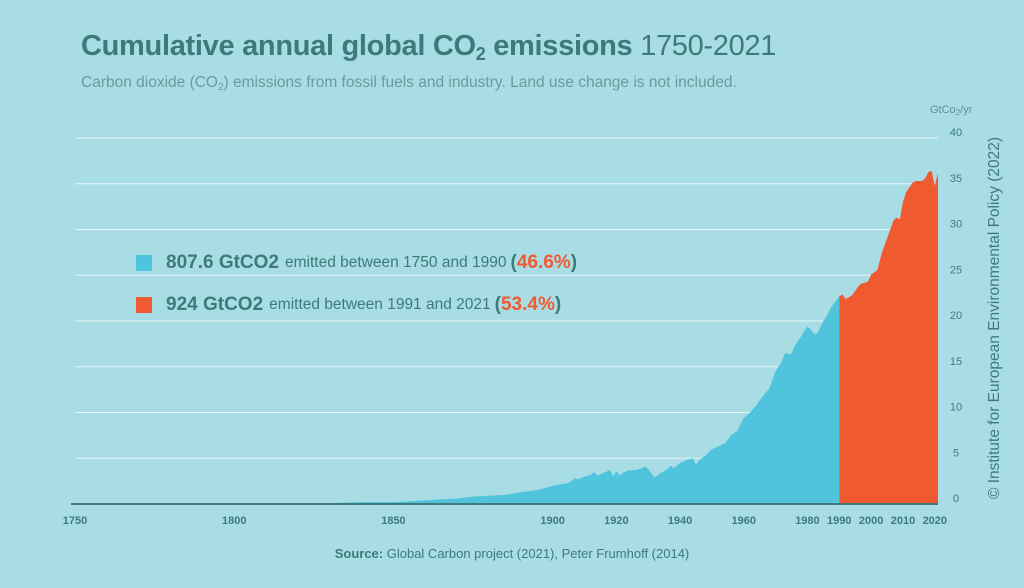 This screenshot has height=588, width=1024. Describe the element at coordinates (680, 521) in the screenshot. I see `x-tick-label: 1940` at that location.